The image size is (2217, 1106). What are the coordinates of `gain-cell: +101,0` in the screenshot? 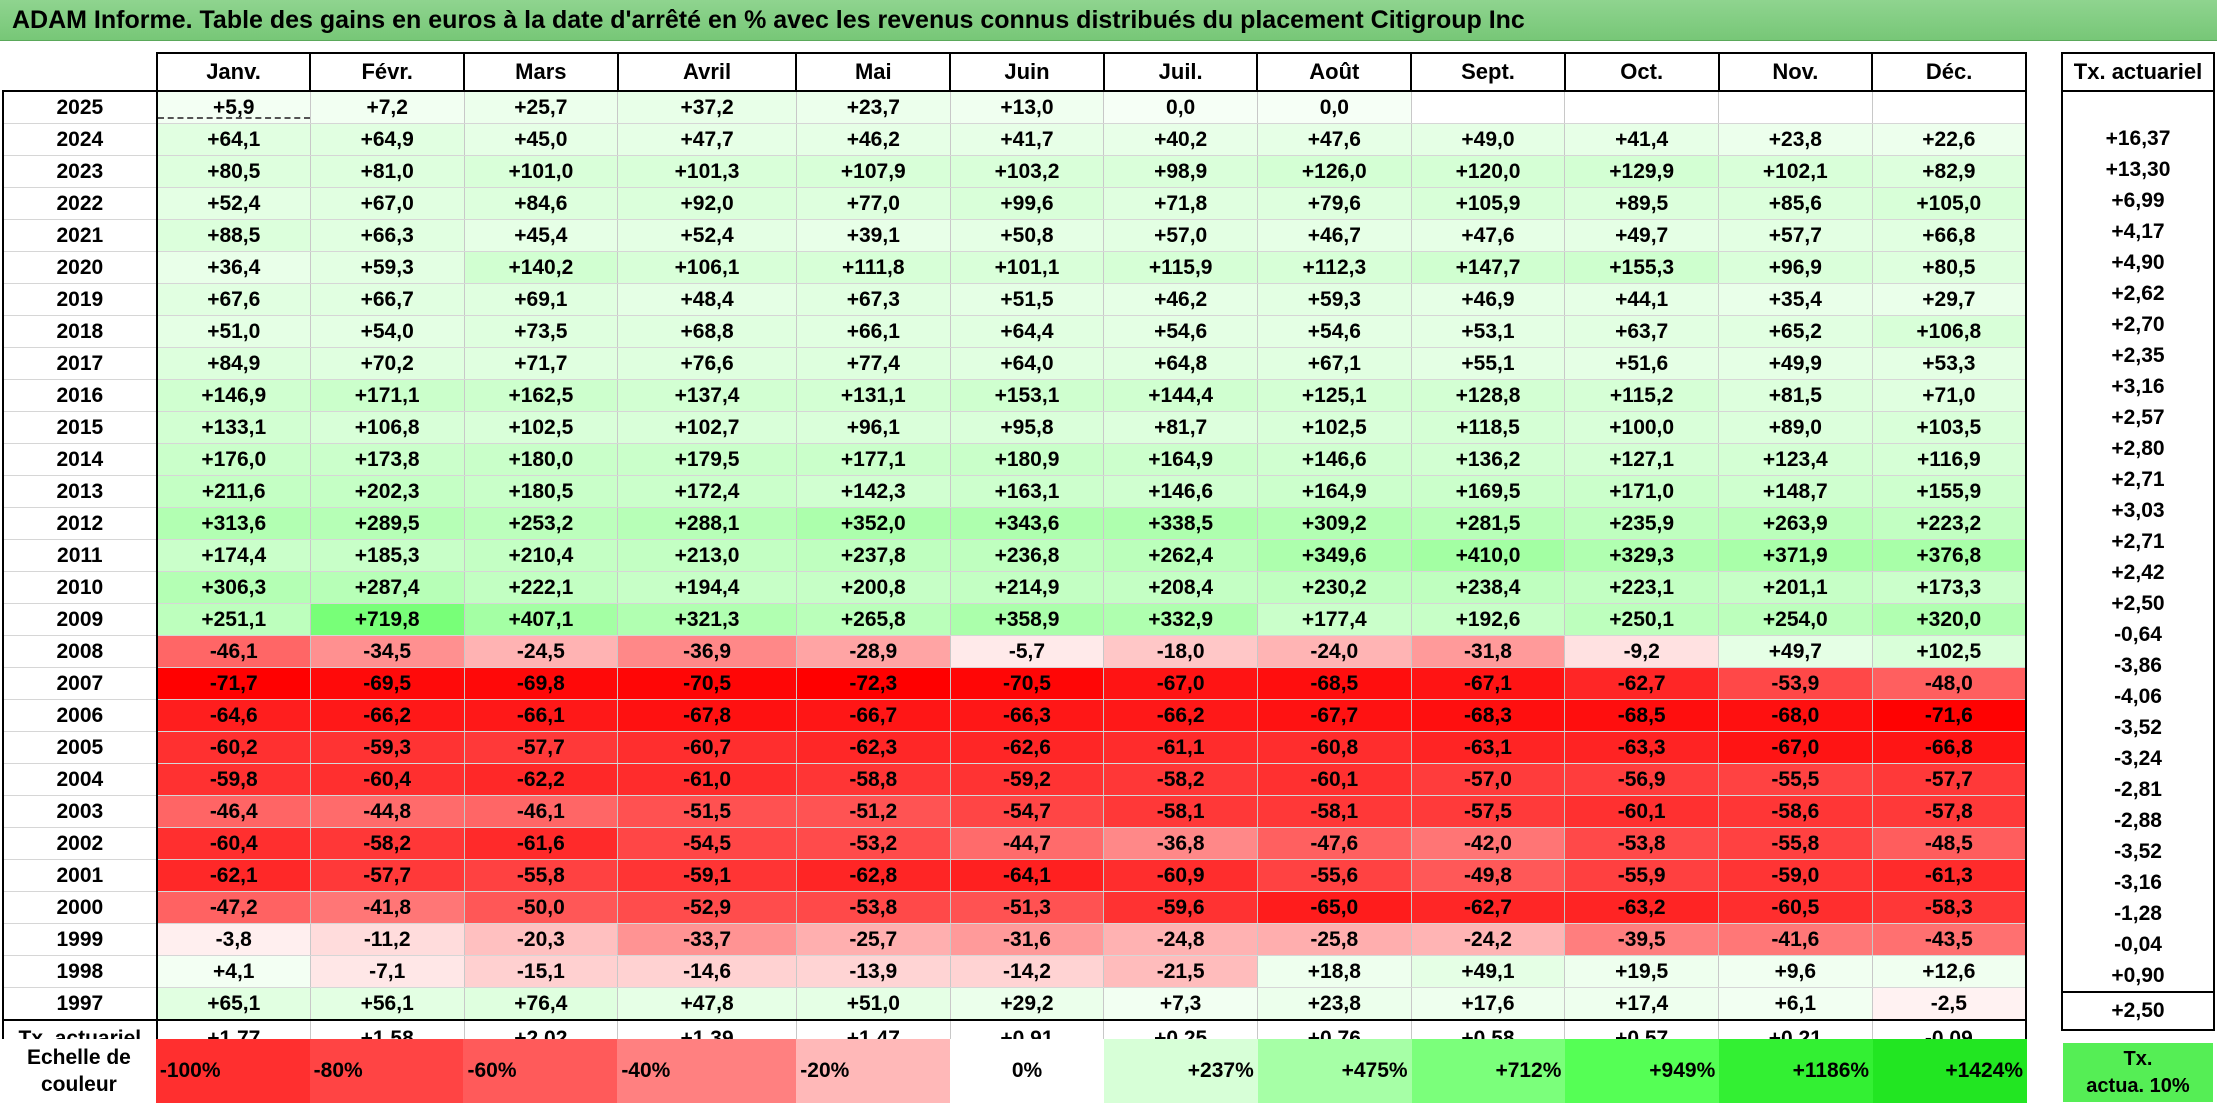 It's located at (541, 171).